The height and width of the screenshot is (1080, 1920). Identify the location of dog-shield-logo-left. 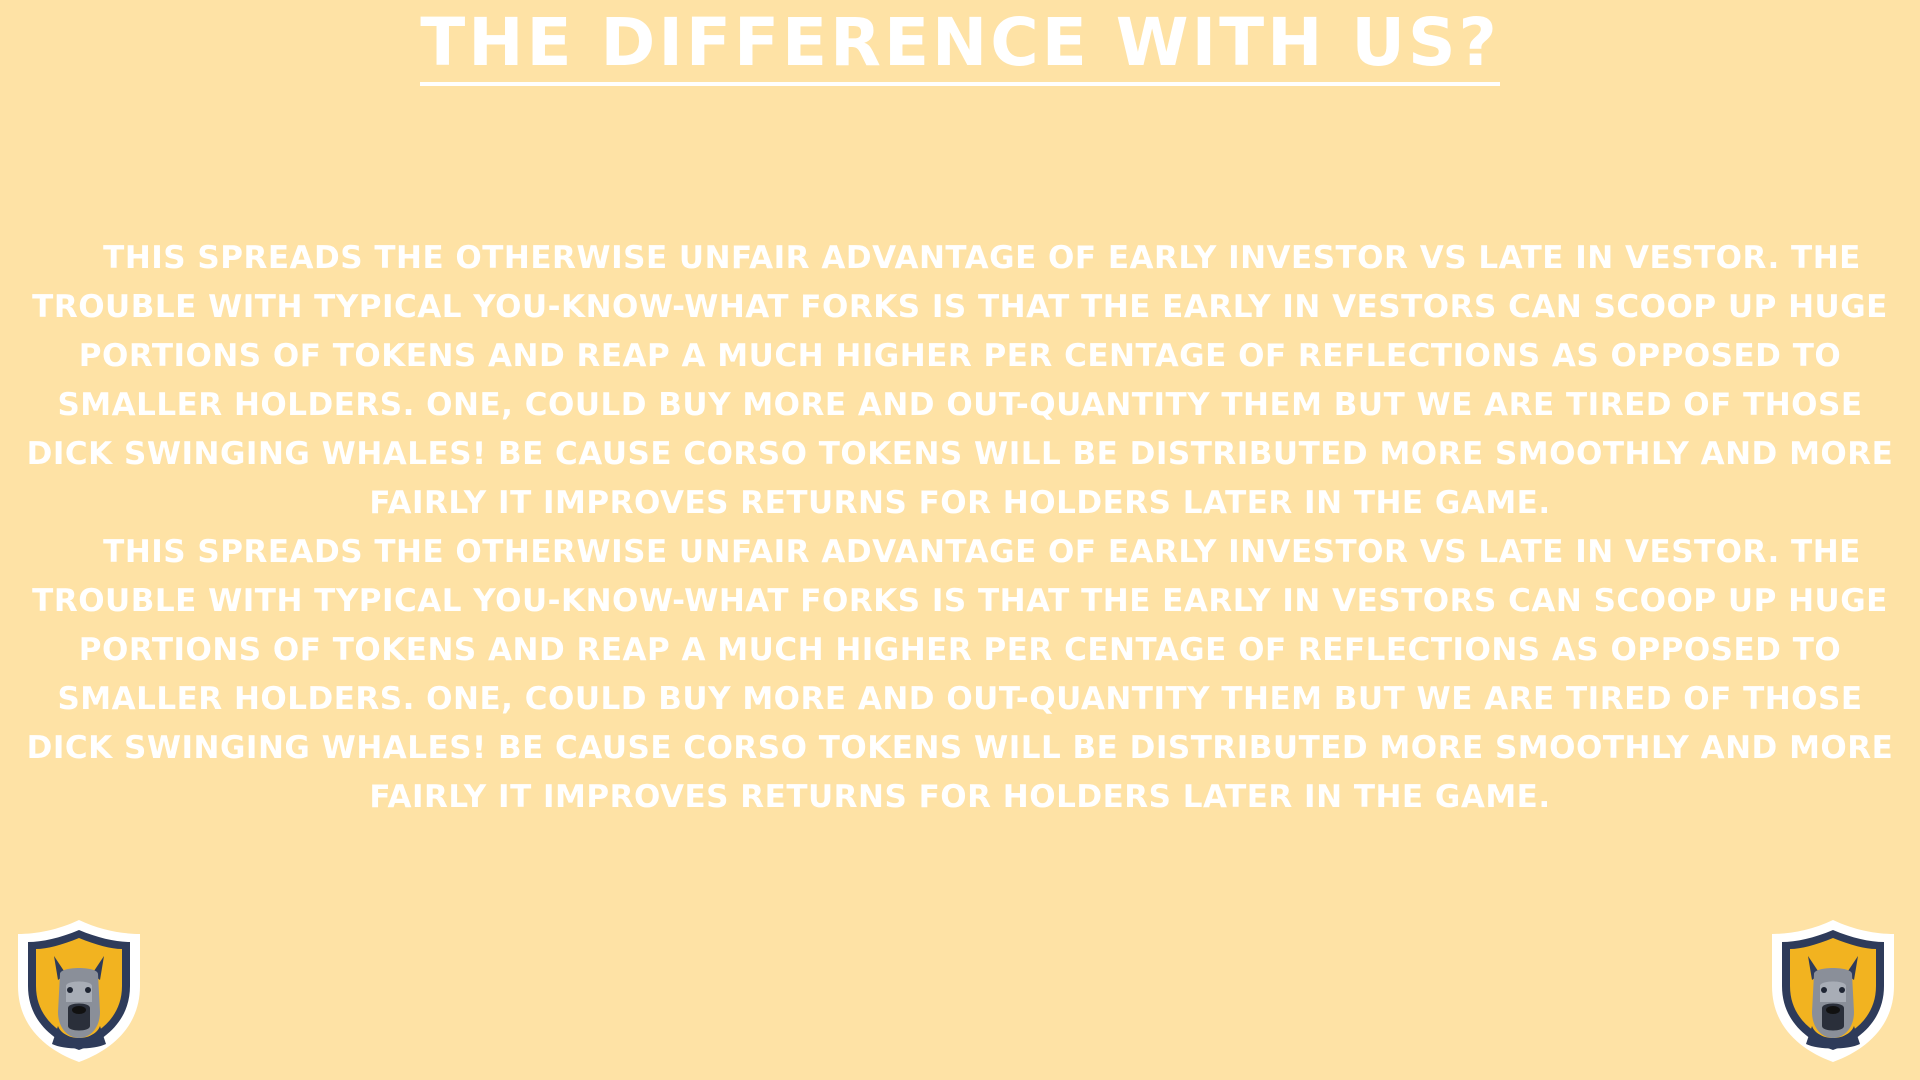
(79, 991).